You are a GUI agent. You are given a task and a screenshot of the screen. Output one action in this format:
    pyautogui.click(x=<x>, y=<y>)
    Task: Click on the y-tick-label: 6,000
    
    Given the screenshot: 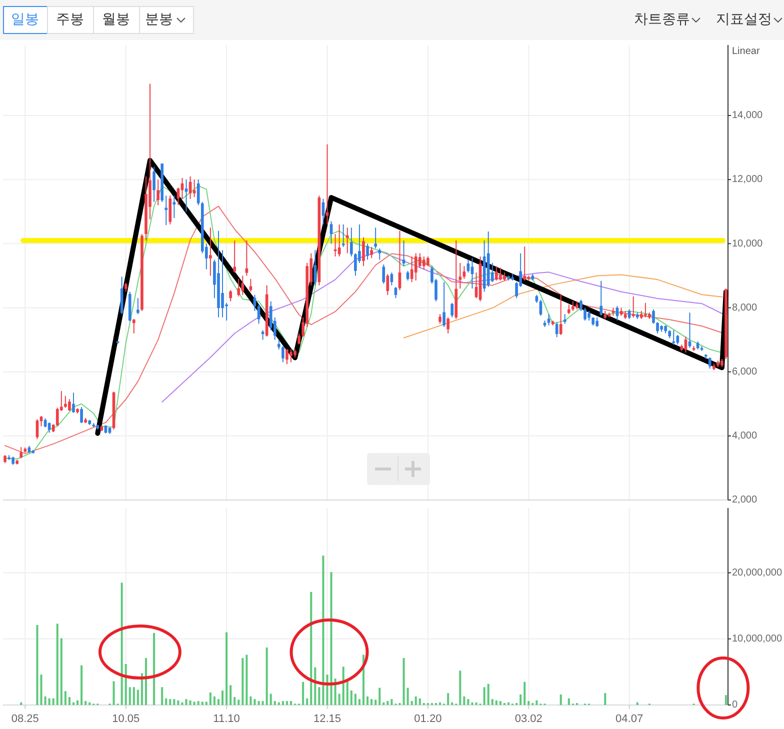 What is the action you would take?
    pyautogui.click(x=745, y=372)
    